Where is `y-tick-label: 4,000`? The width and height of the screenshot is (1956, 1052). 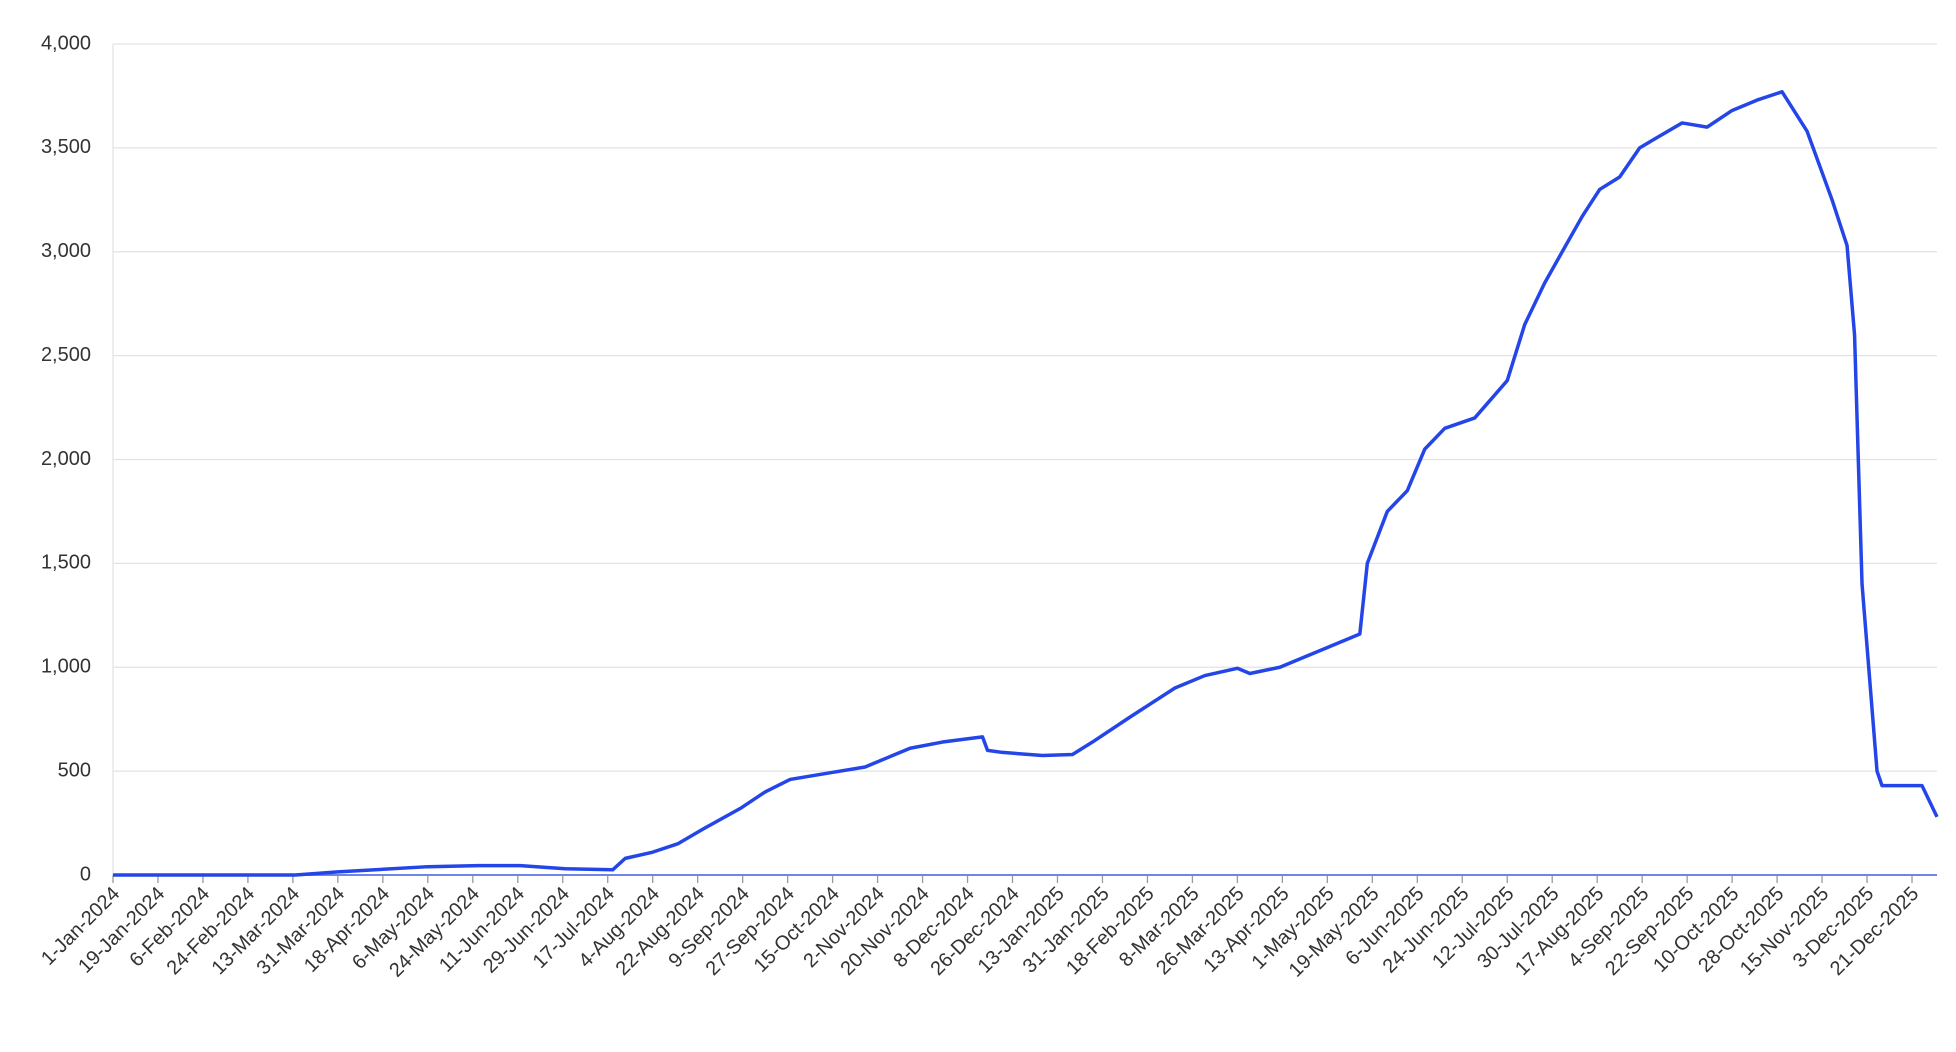 y-tick-label: 4,000 is located at coordinates (66, 43).